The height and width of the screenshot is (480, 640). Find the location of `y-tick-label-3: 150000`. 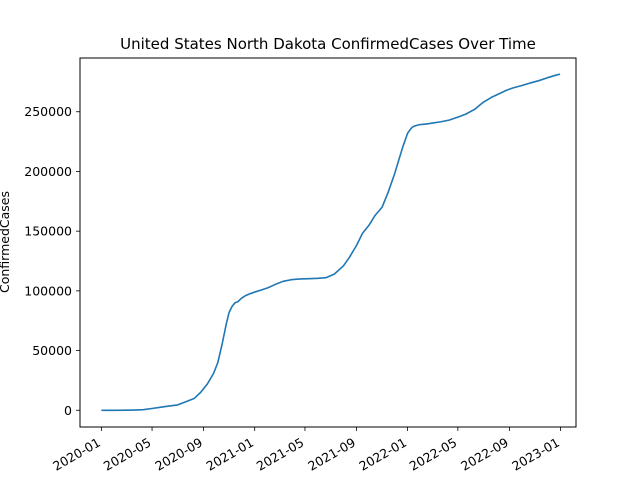

y-tick-label-3: 150000 is located at coordinates (48, 231).